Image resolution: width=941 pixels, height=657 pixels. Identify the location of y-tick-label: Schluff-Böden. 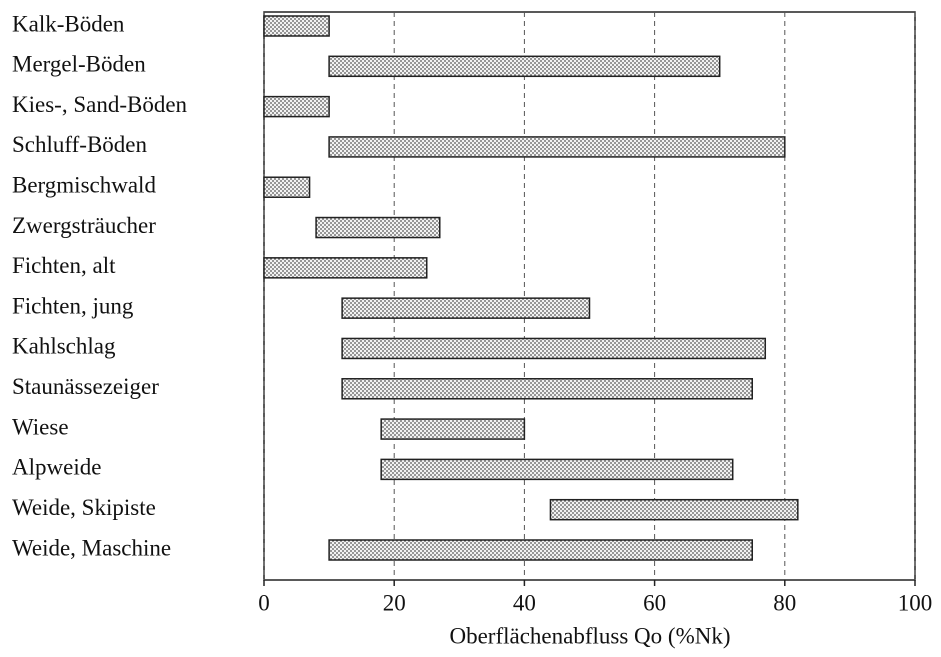
(80, 144).